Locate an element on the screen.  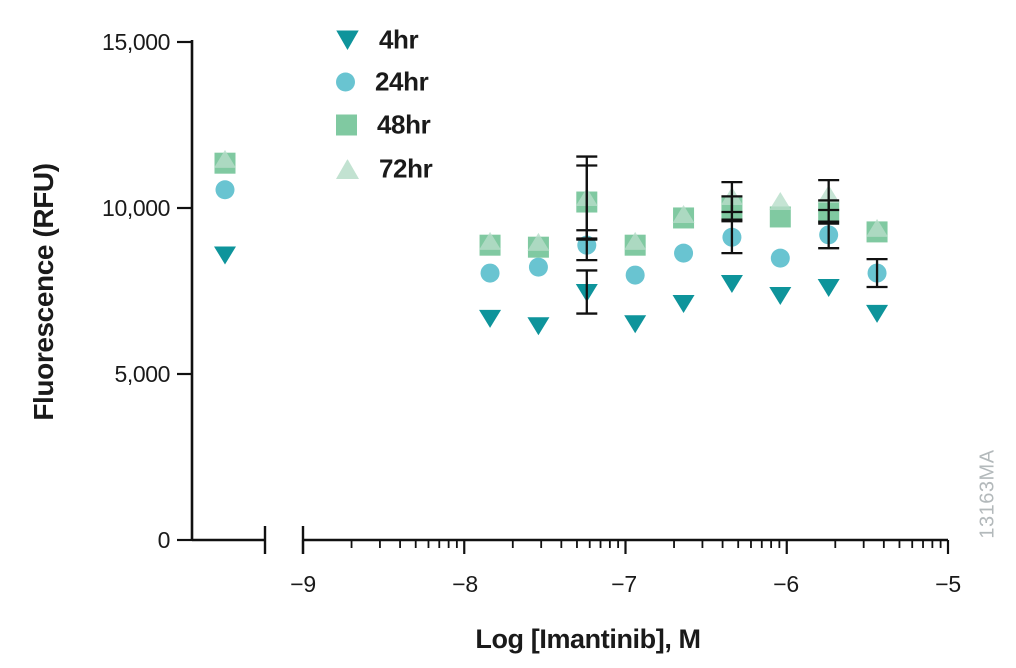
x-axis-title: Log [Imantinib], M is located at coordinates (588, 639).